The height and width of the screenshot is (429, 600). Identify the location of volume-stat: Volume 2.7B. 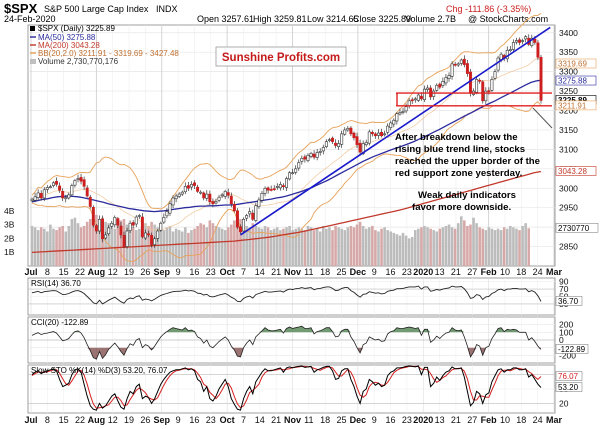
(430, 19).